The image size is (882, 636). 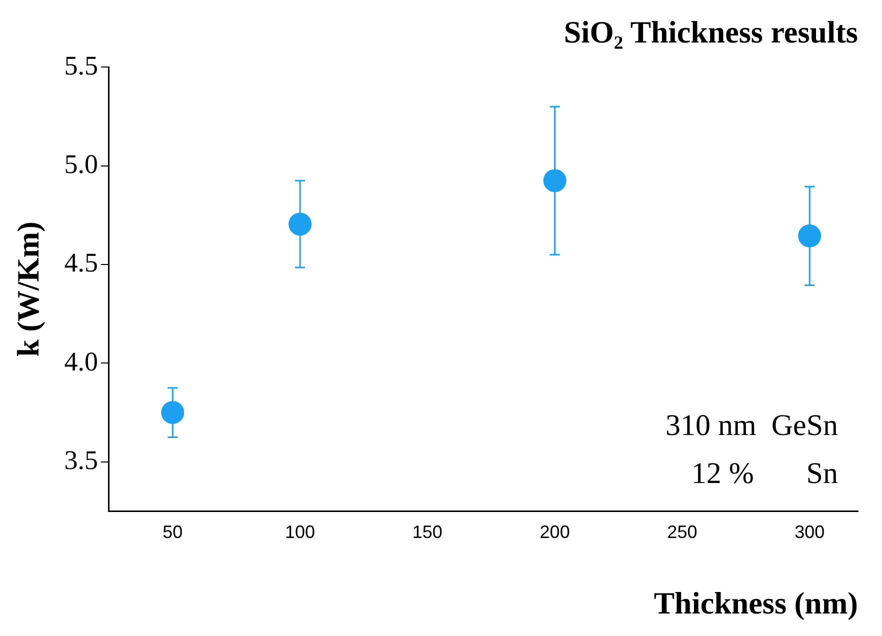 I want to click on x-tick-label: 50, so click(x=172, y=532).